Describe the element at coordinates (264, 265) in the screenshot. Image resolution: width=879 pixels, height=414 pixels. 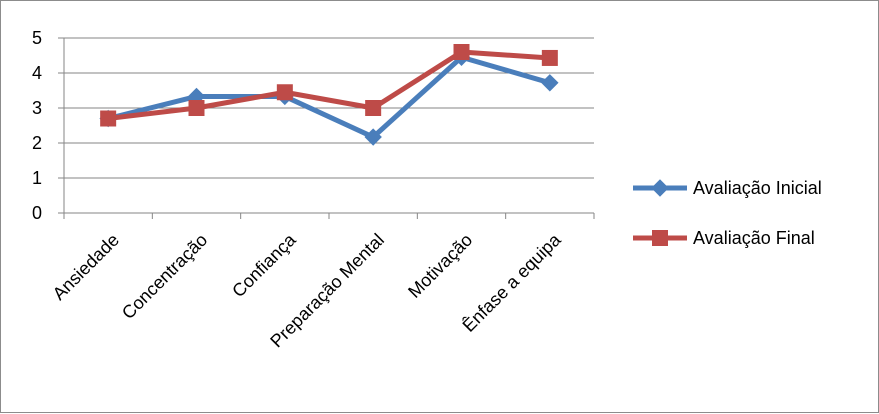
I see `x-tick-label: Confiança` at that location.